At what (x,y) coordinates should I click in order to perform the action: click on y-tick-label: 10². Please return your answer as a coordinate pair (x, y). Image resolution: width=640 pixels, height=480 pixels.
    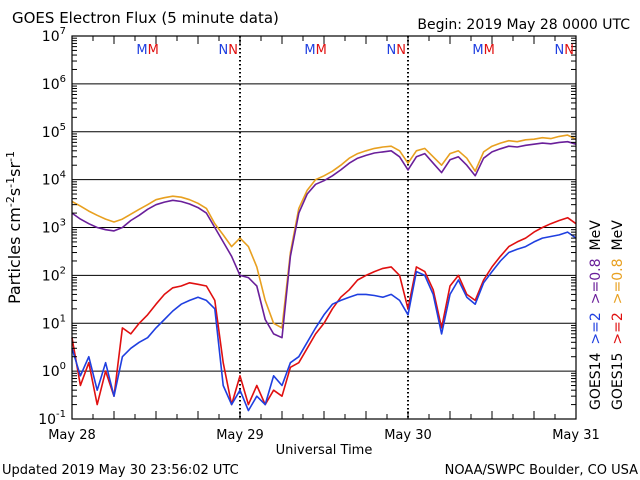
    Looking at the image, I should click on (54, 274).